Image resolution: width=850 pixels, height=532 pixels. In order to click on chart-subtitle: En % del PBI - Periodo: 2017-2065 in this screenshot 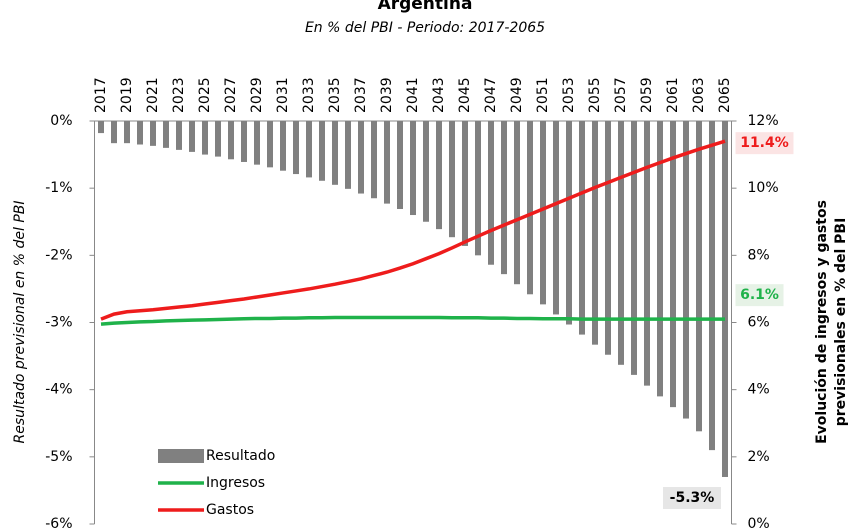, I will do `click(425, 28)`.